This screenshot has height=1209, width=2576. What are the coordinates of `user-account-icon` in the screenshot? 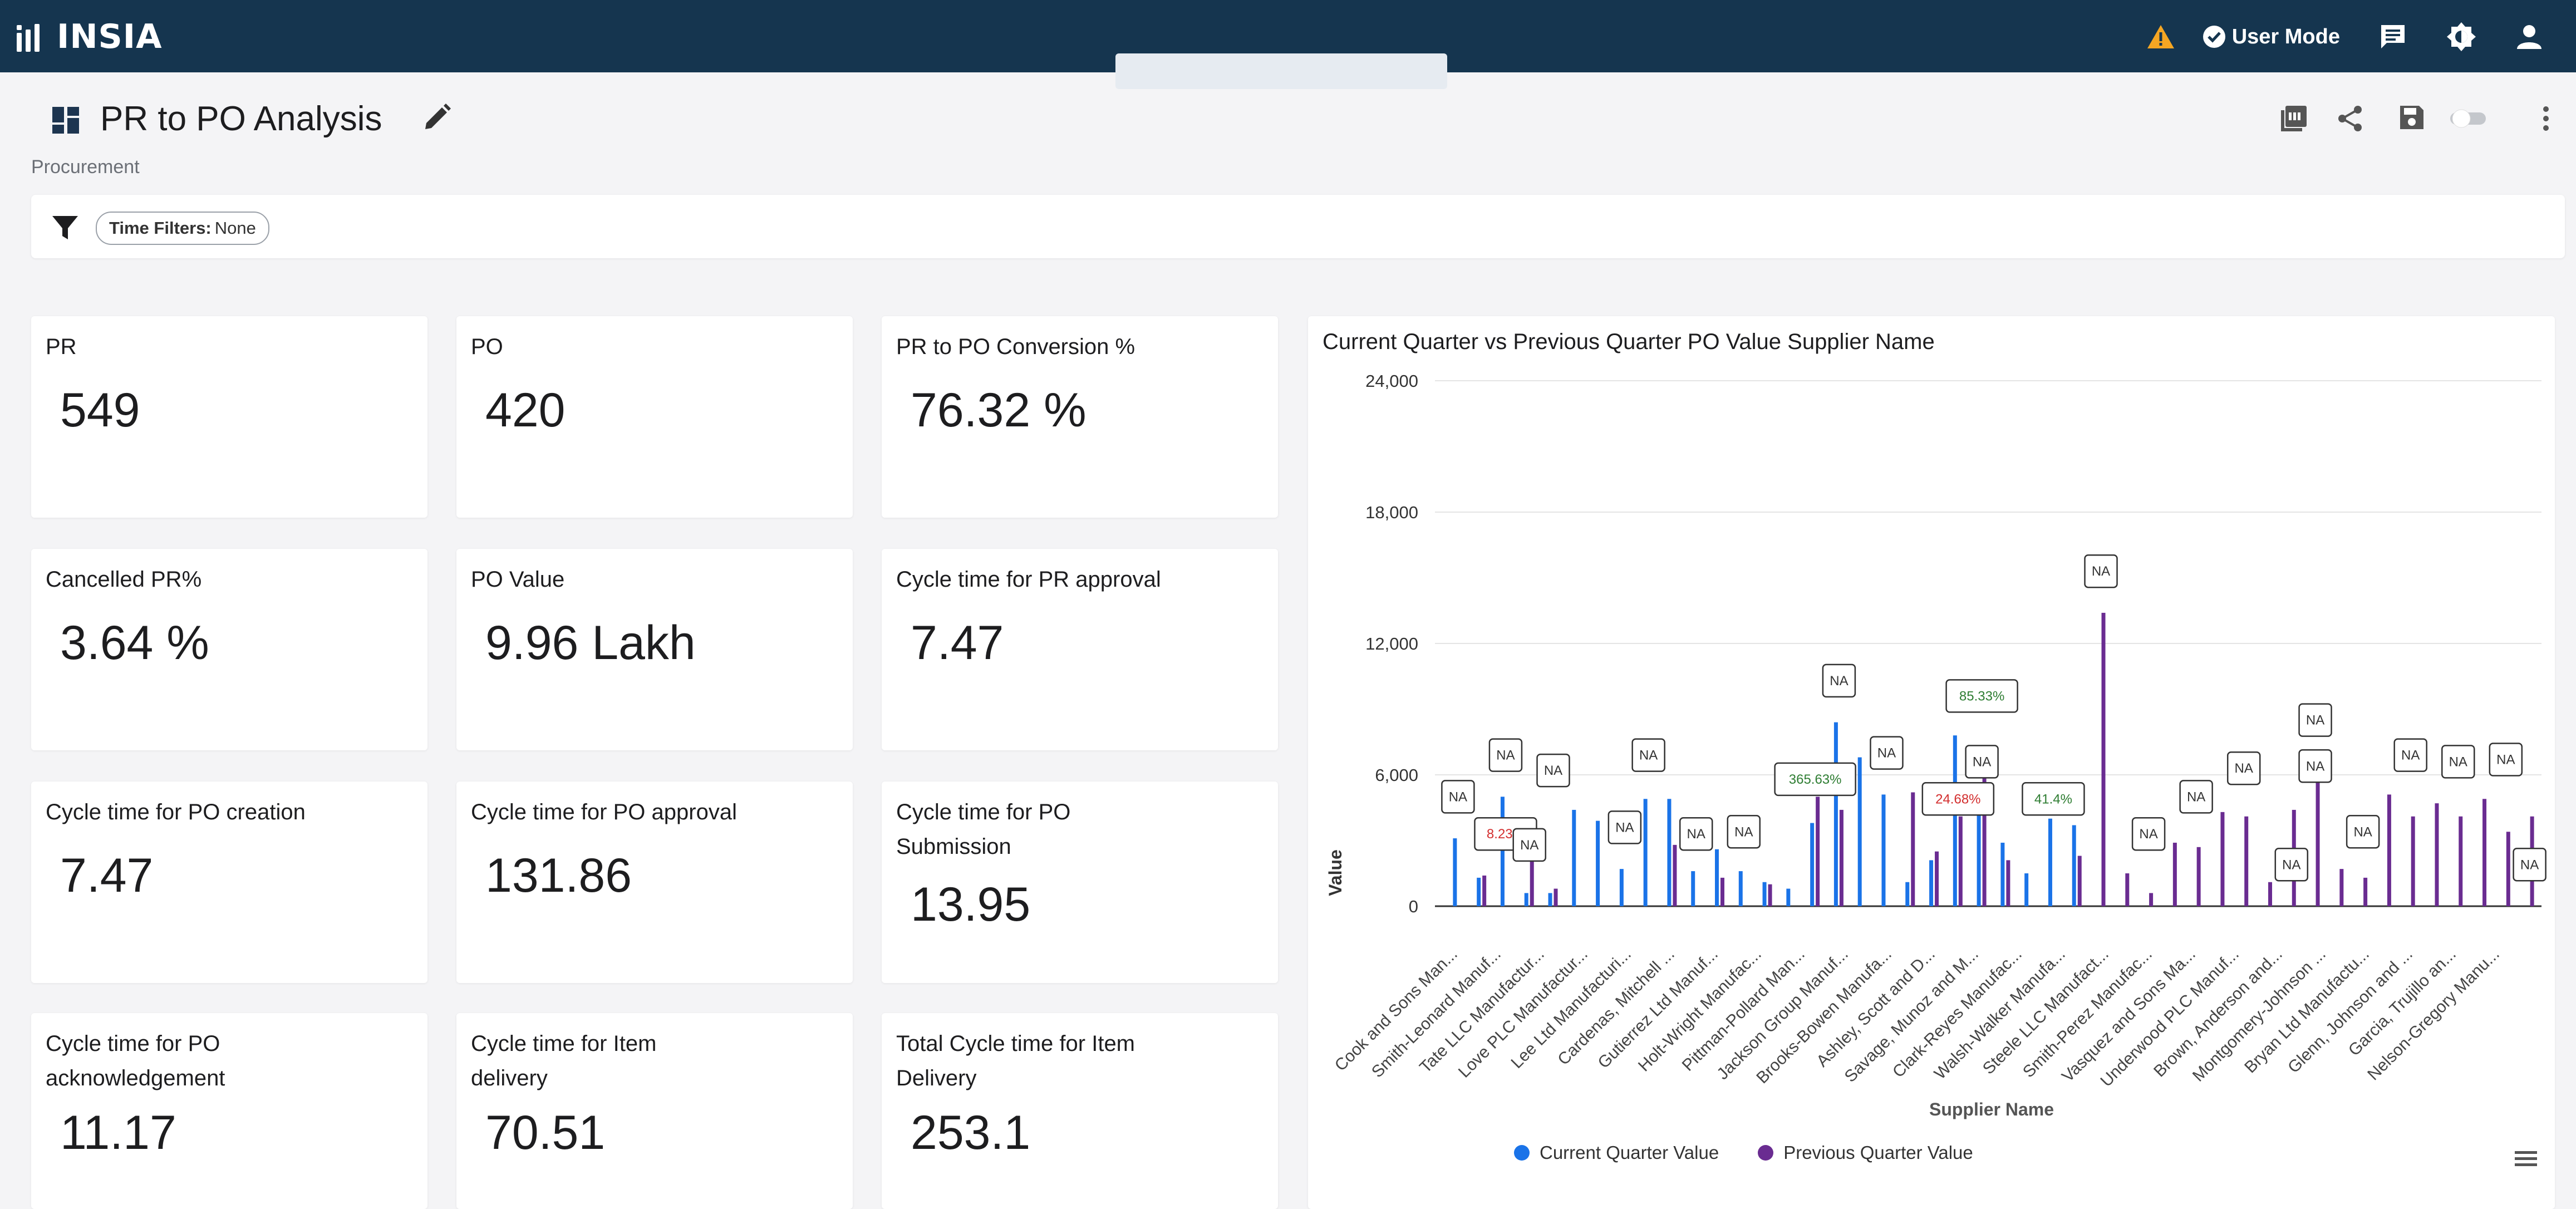 It's located at (2529, 37).